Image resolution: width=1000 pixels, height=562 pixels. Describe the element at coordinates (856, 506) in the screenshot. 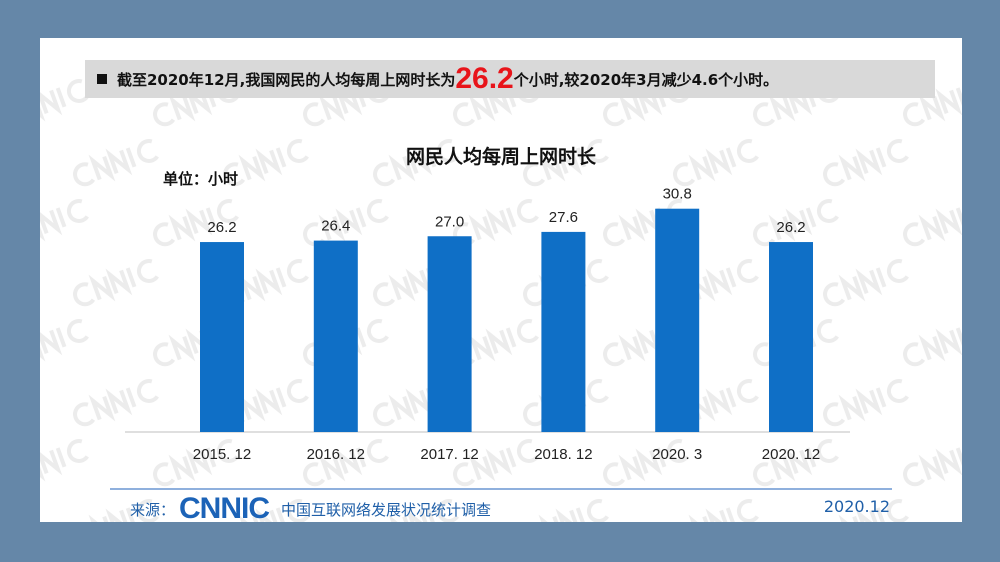

I see `footer-date: 2020.12` at that location.